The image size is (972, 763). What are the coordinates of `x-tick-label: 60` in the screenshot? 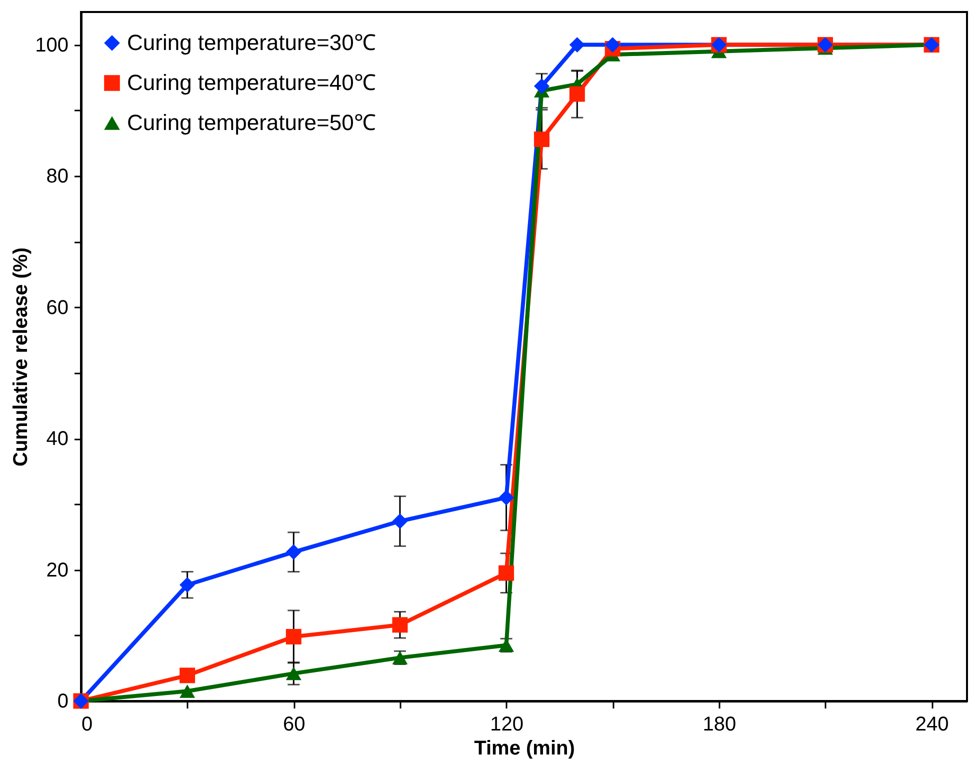 It's located at (294, 725).